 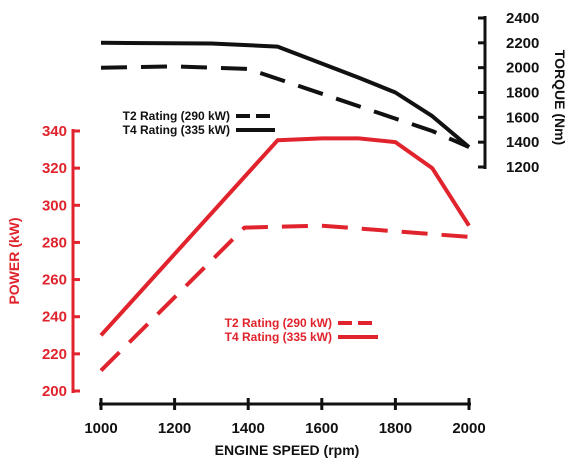 What do you see at coordinates (395, 428) in the screenshot?
I see `x-tick-label: 1800` at bounding box center [395, 428].